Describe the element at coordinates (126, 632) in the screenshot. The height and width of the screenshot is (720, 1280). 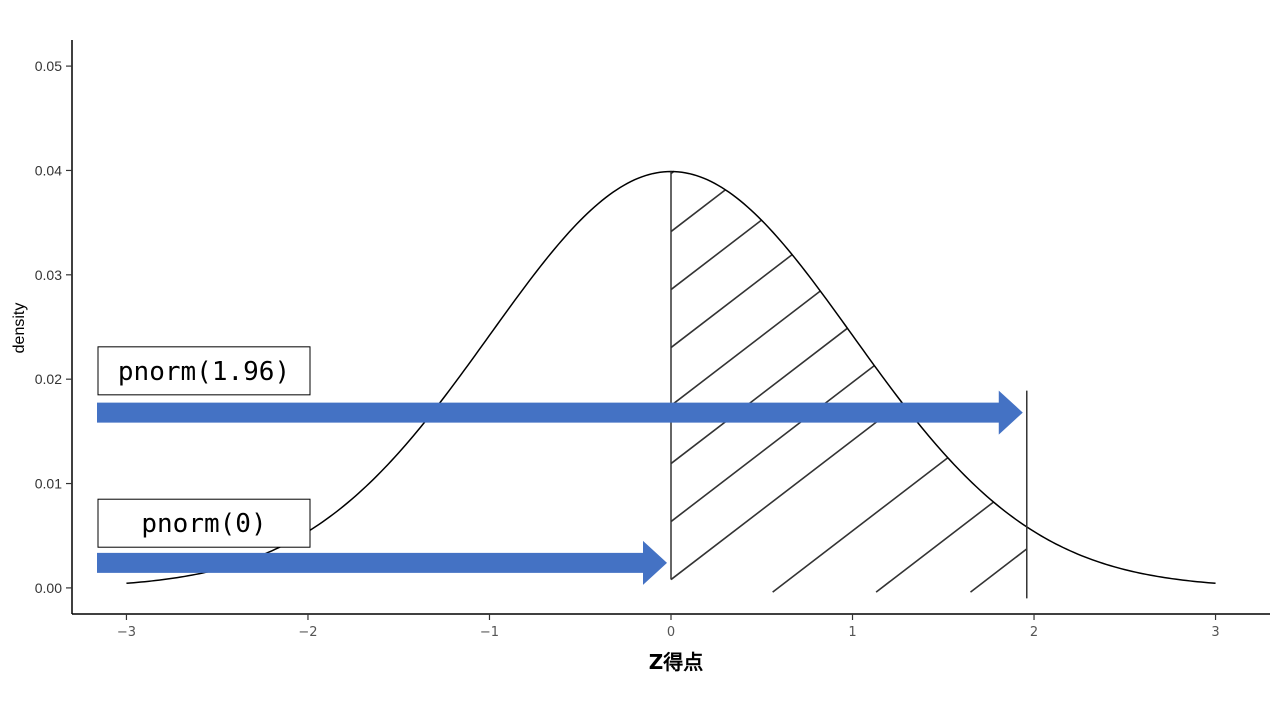
I see `x-tick-label: −3` at that location.